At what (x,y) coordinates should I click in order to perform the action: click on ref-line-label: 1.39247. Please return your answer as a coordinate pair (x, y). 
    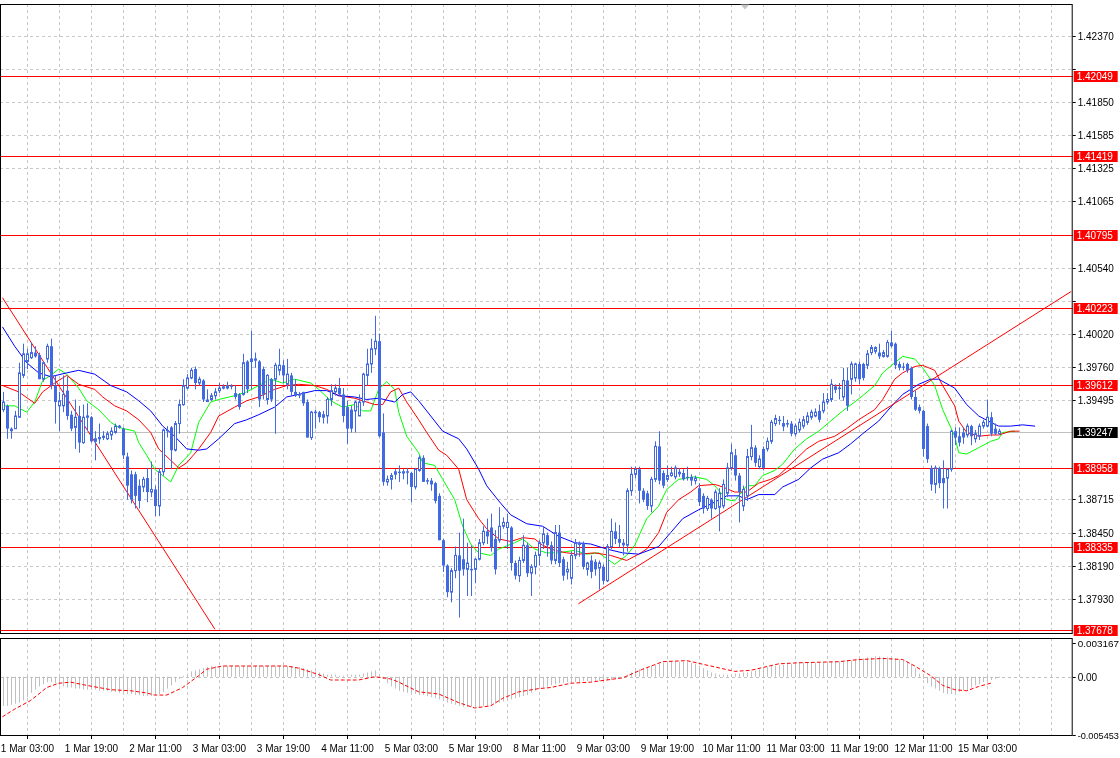
    Looking at the image, I should click on (1095, 432).